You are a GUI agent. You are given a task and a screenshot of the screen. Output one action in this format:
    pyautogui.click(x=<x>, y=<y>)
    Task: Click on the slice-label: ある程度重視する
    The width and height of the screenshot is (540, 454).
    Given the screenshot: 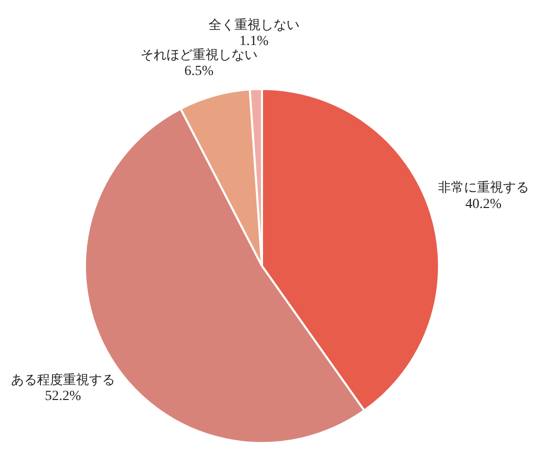 What is the action you would take?
    pyautogui.click(x=63, y=380)
    